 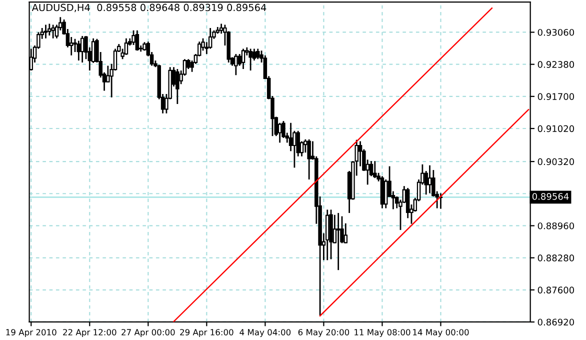 What do you see at coordinates (556, 128) in the screenshot?
I see `y-tick-label: 0.91020` at bounding box center [556, 128].